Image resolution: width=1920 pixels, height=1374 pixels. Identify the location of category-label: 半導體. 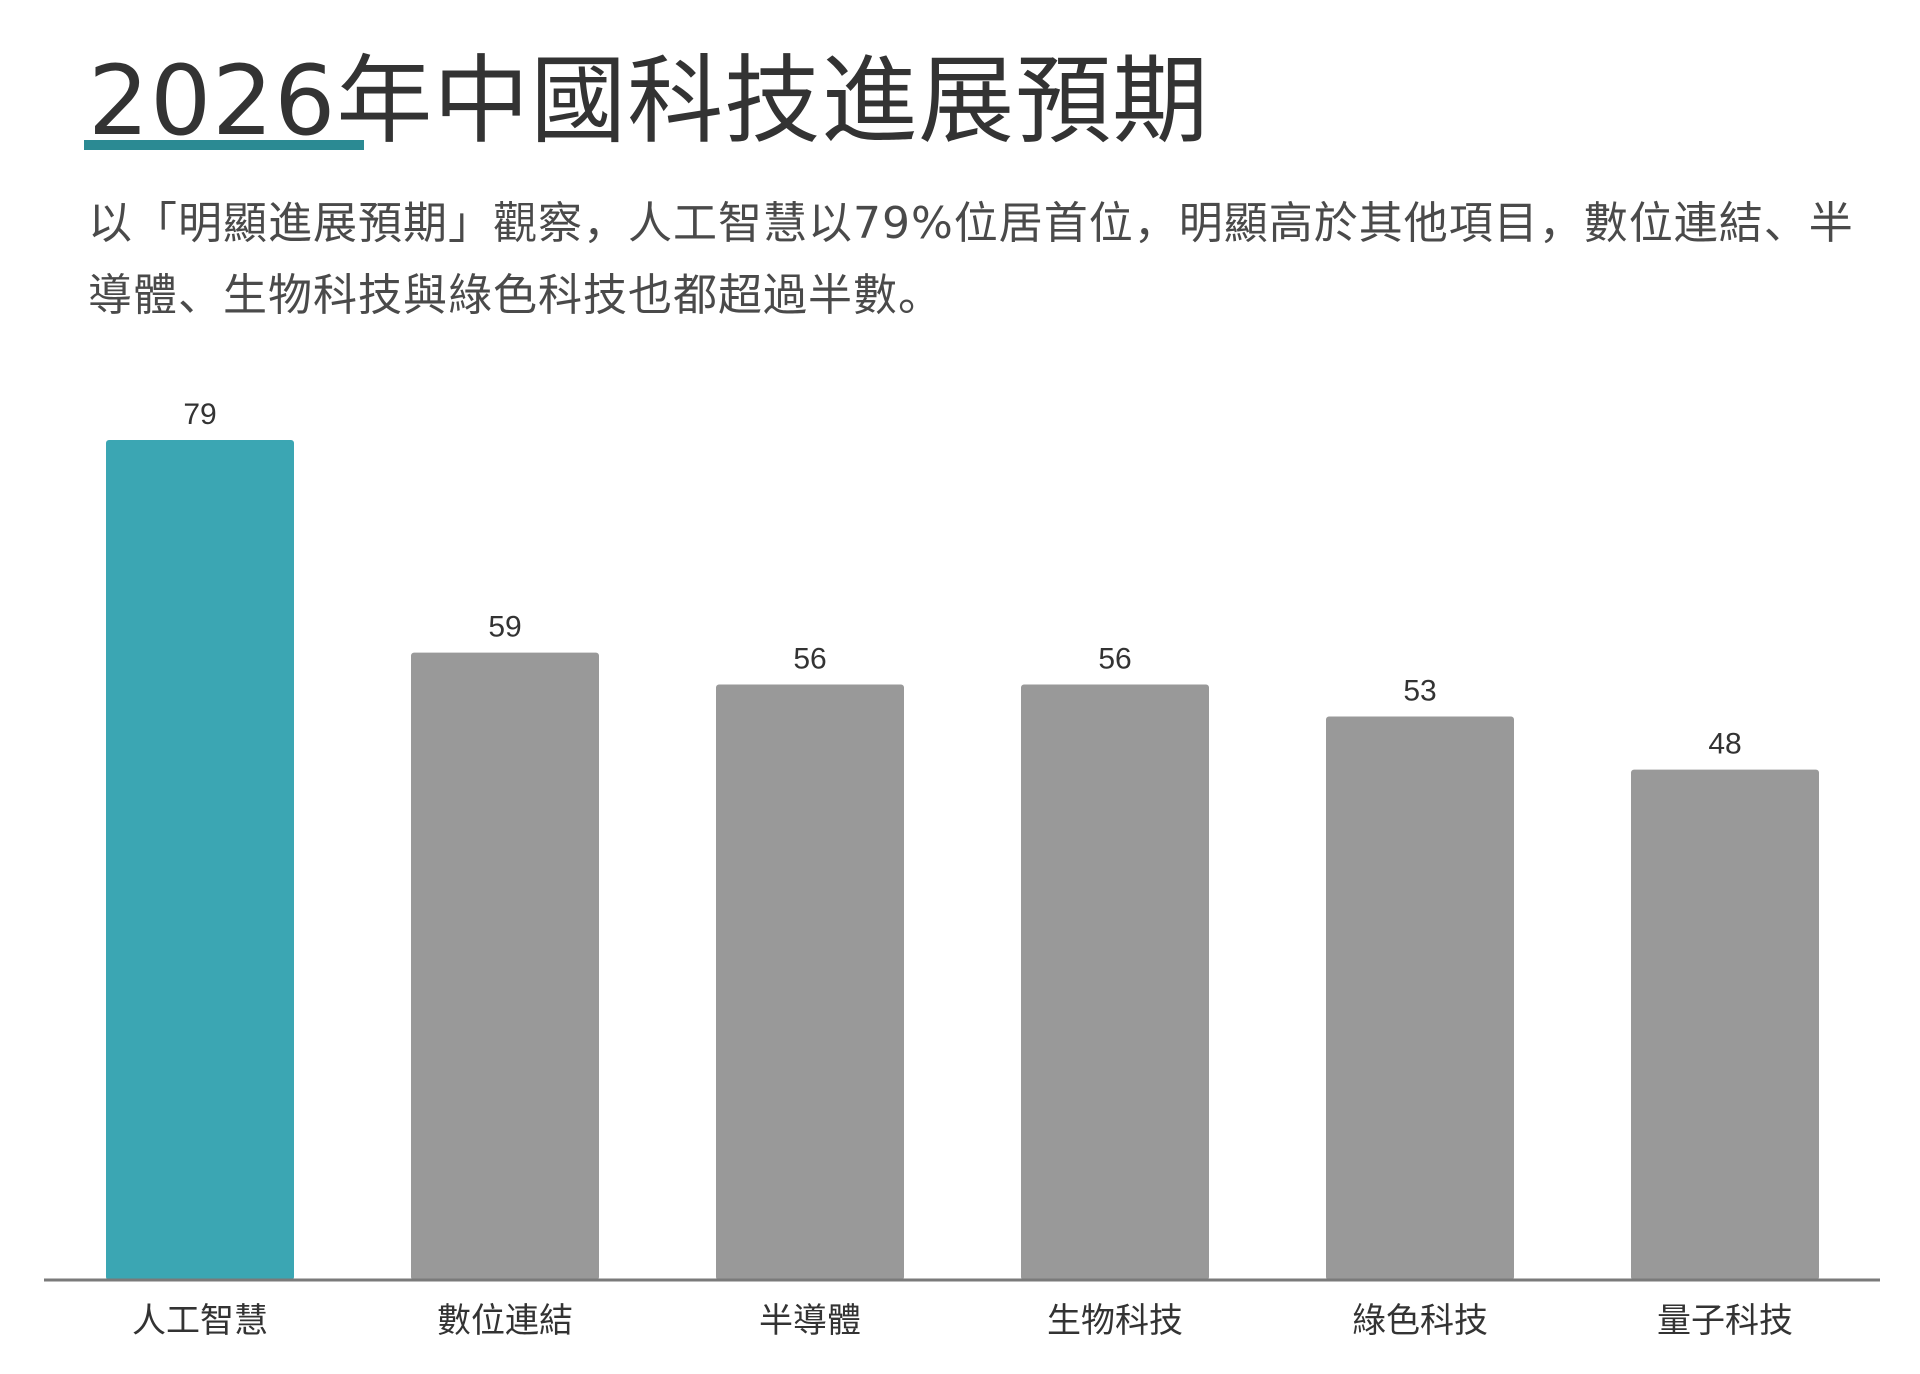
(810, 1321).